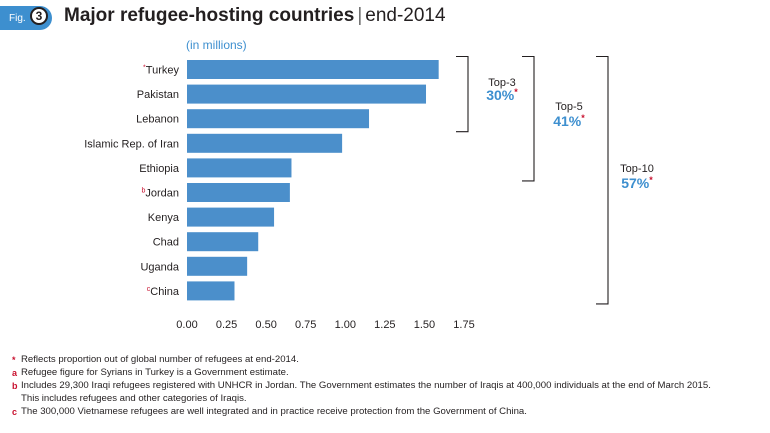 Image resolution: width=770 pixels, height=433 pixels. I want to click on bracket-value: 41%*, so click(569, 121).